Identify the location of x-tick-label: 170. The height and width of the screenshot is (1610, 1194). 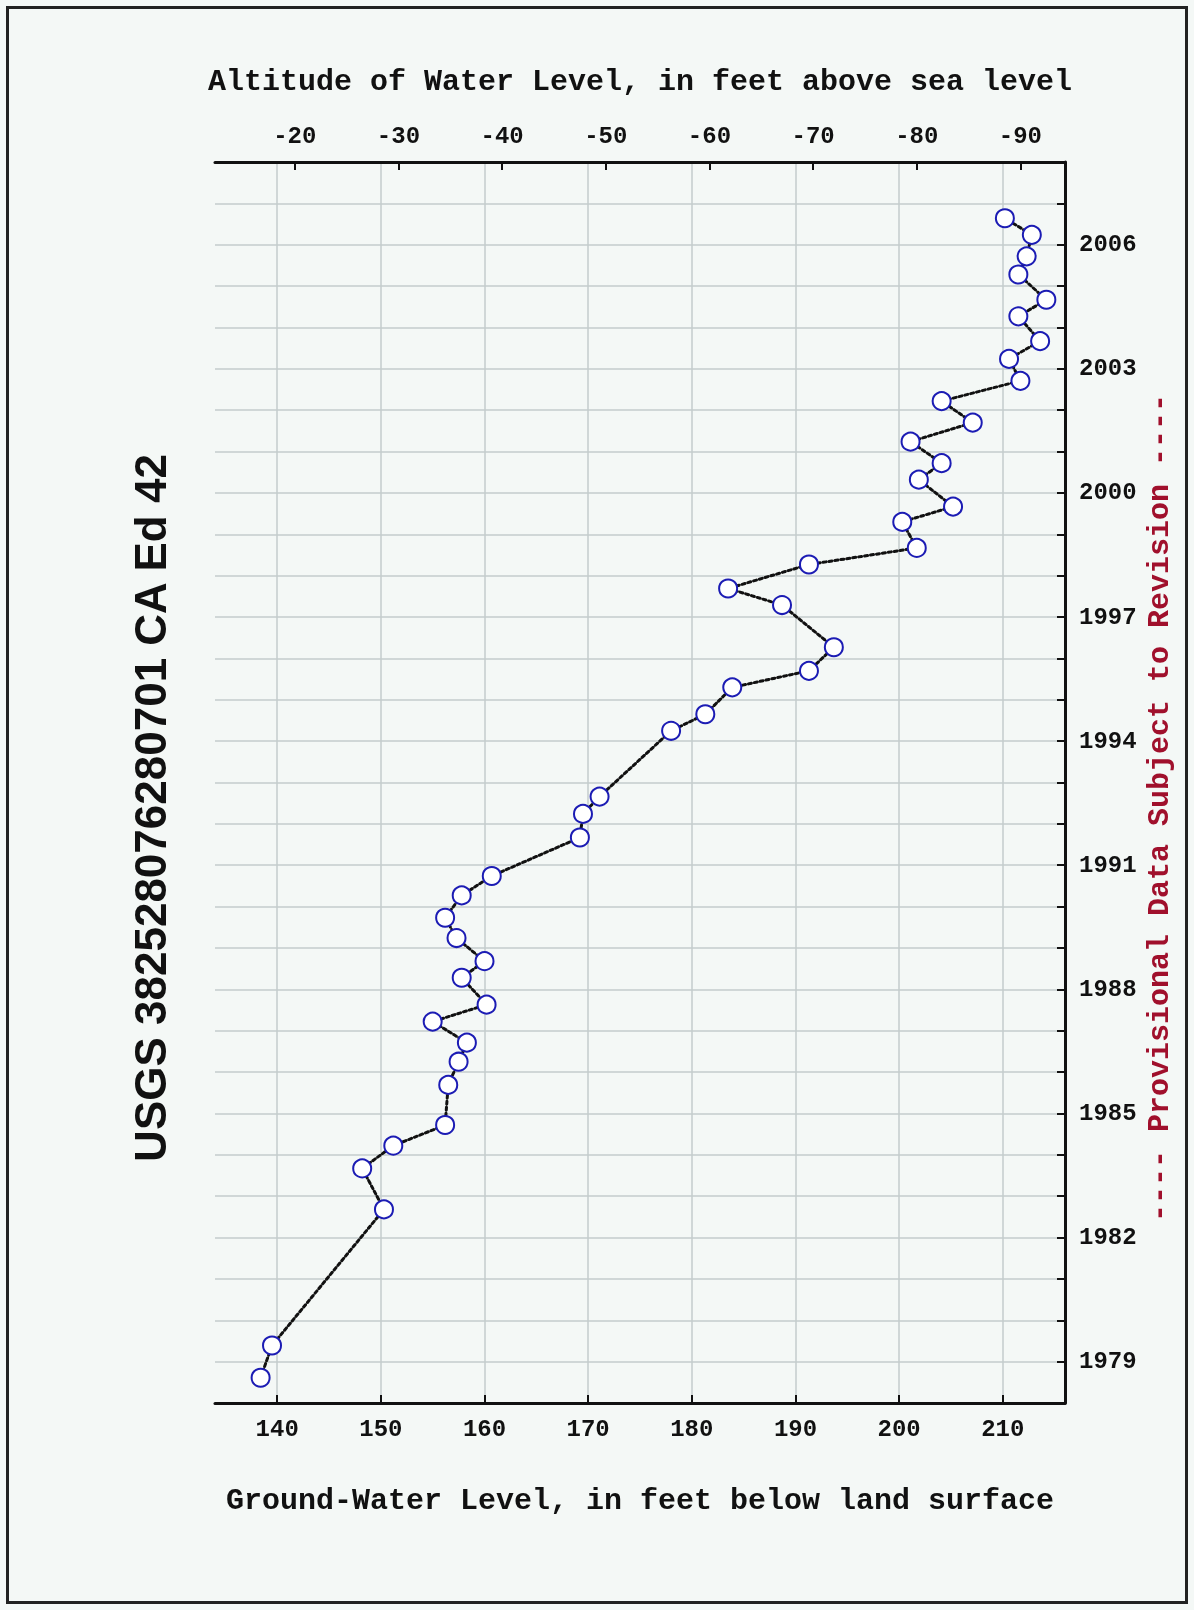
(588, 1429).